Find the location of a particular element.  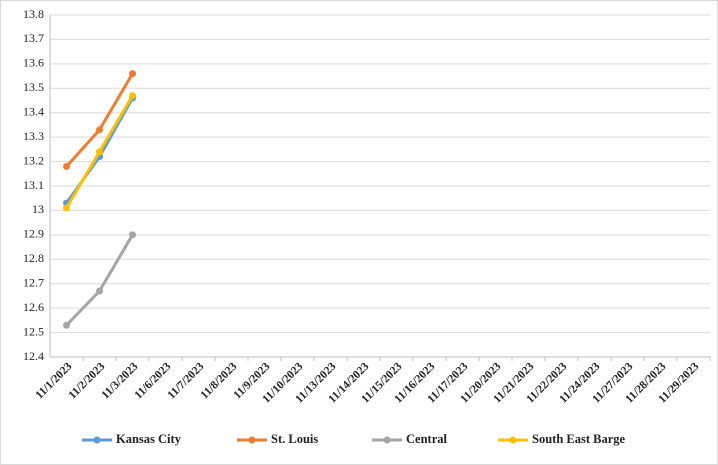

y-tick-label: 13.8 is located at coordinates (33, 14).